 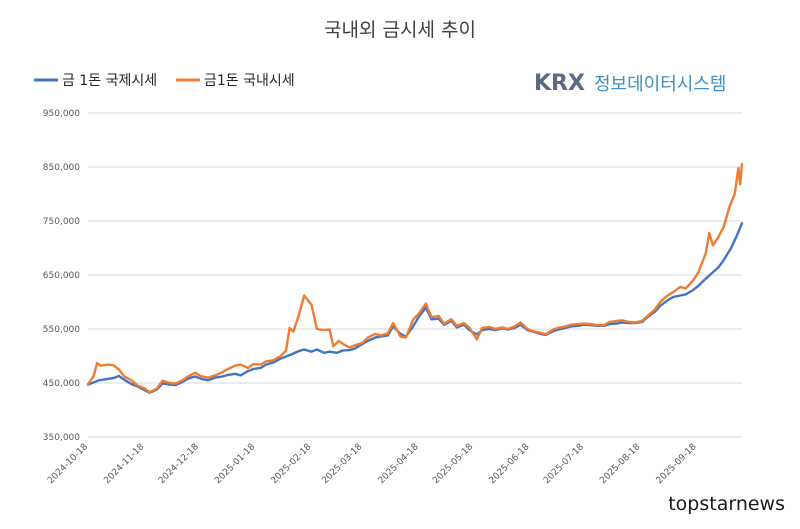 I want to click on x-tick-label: 2025-03-18, so click(x=342, y=464).